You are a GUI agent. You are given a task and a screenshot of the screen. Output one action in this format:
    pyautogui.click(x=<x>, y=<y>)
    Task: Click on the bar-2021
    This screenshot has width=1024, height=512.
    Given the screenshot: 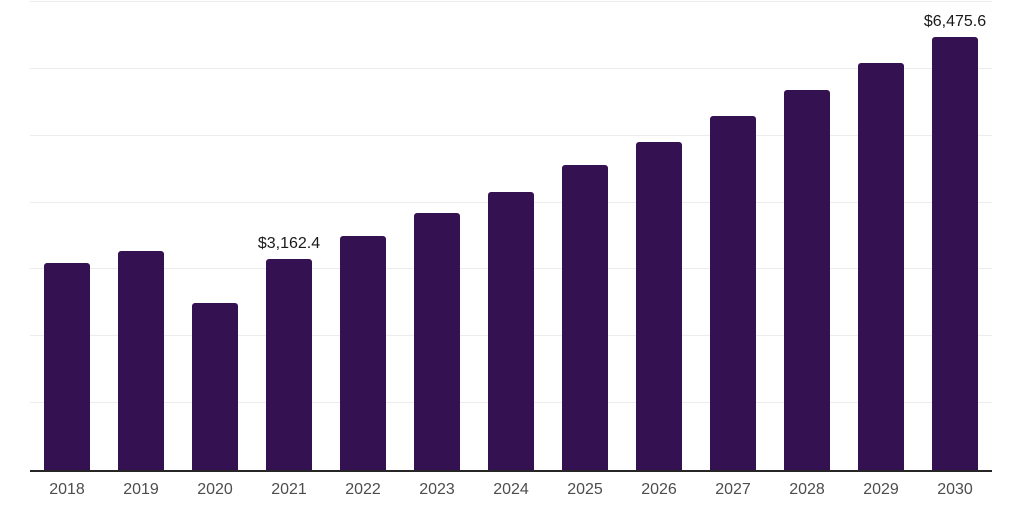 What is the action you would take?
    pyautogui.click(x=289, y=364)
    